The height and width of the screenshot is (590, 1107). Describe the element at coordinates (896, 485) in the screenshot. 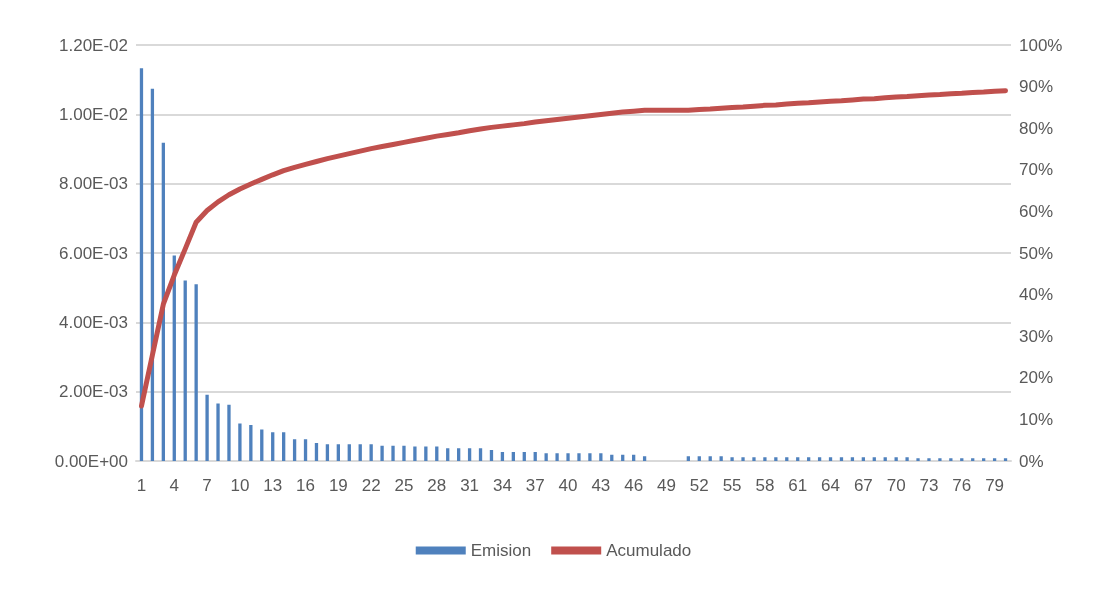

I see `x-tick-label: 70` at that location.